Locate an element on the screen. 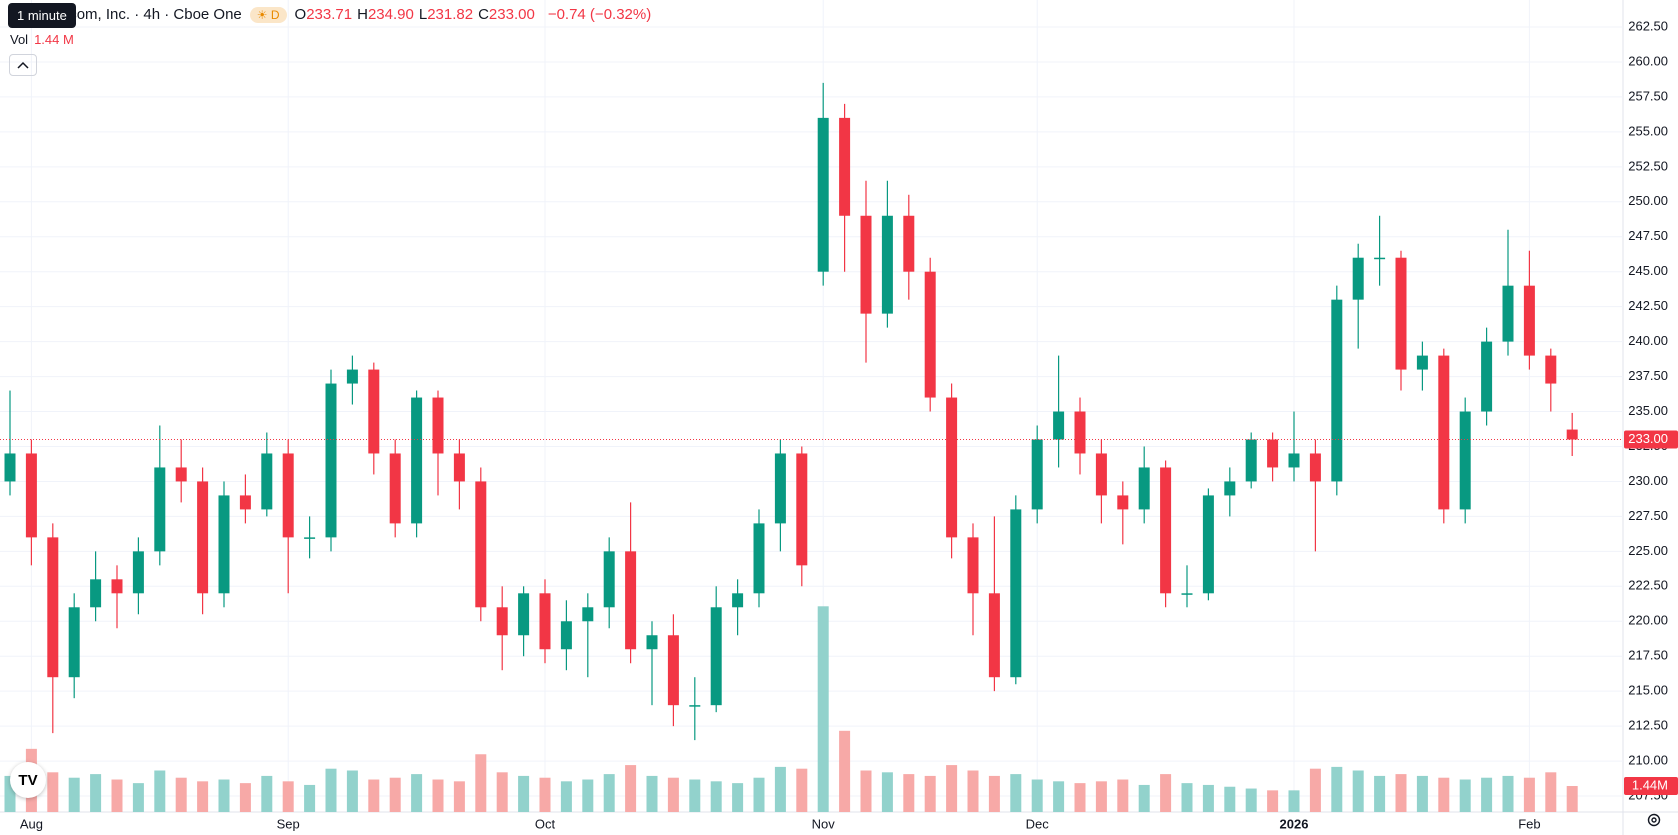  logo: TV is located at coordinates (28, 780).